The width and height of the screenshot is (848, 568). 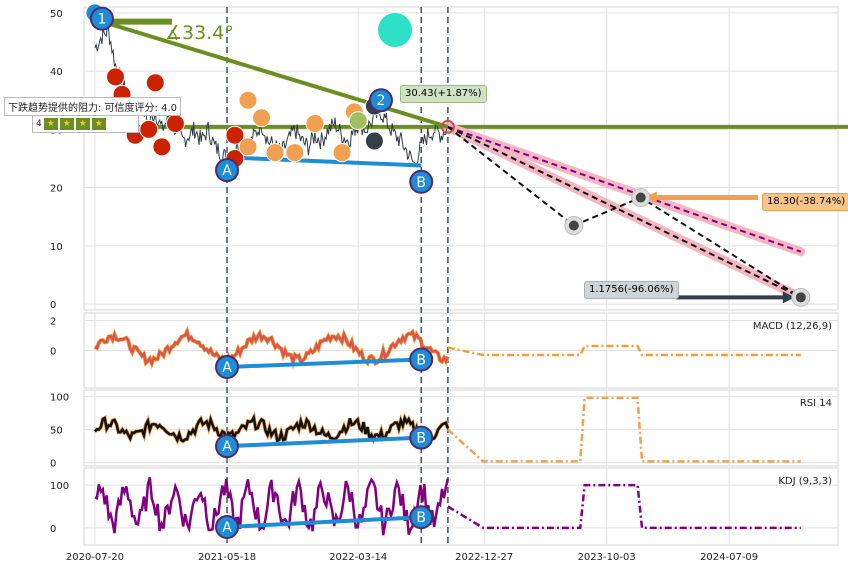 I want to click on x-tick-label: 2020-07-20, so click(x=95, y=557).